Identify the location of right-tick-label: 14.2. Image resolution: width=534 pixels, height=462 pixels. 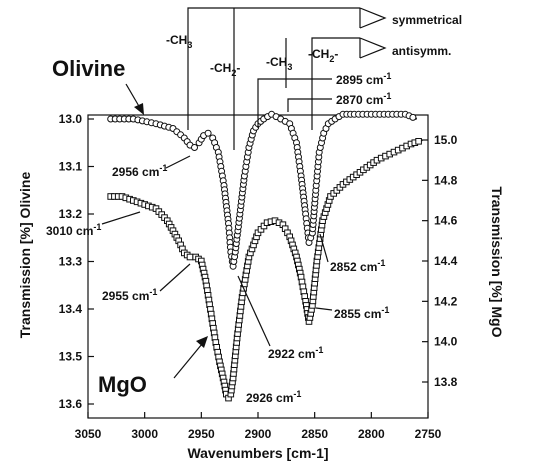
(446, 301).